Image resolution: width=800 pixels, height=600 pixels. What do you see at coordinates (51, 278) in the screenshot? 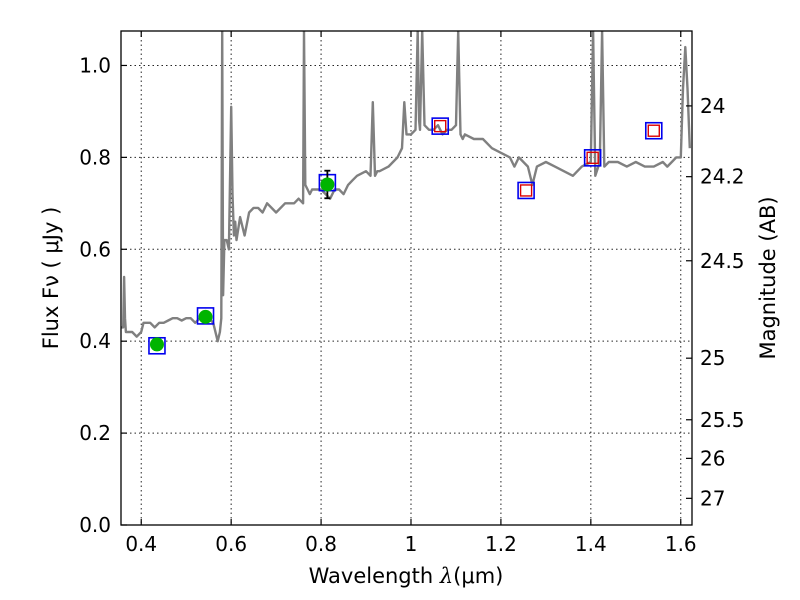
I see `y-axis-label: Flux Fν ( μJy )` at bounding box center [51, 278].